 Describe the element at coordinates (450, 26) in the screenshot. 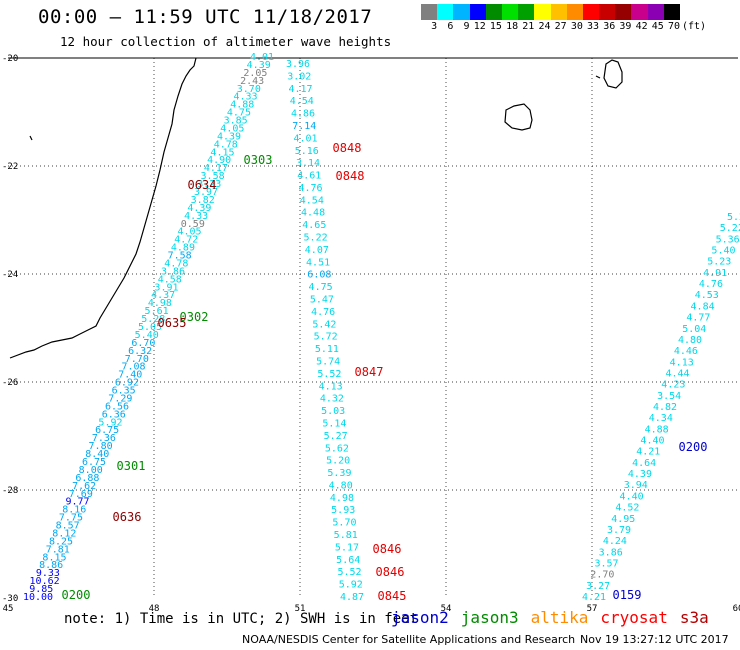

I see `legend-label: 6` at that location.